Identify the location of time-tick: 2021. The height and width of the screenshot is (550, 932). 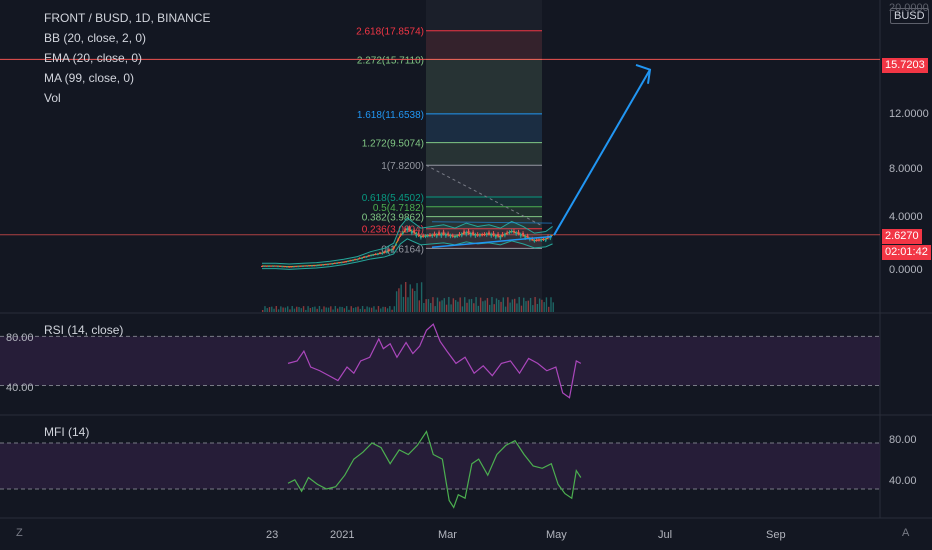
(342, 535).